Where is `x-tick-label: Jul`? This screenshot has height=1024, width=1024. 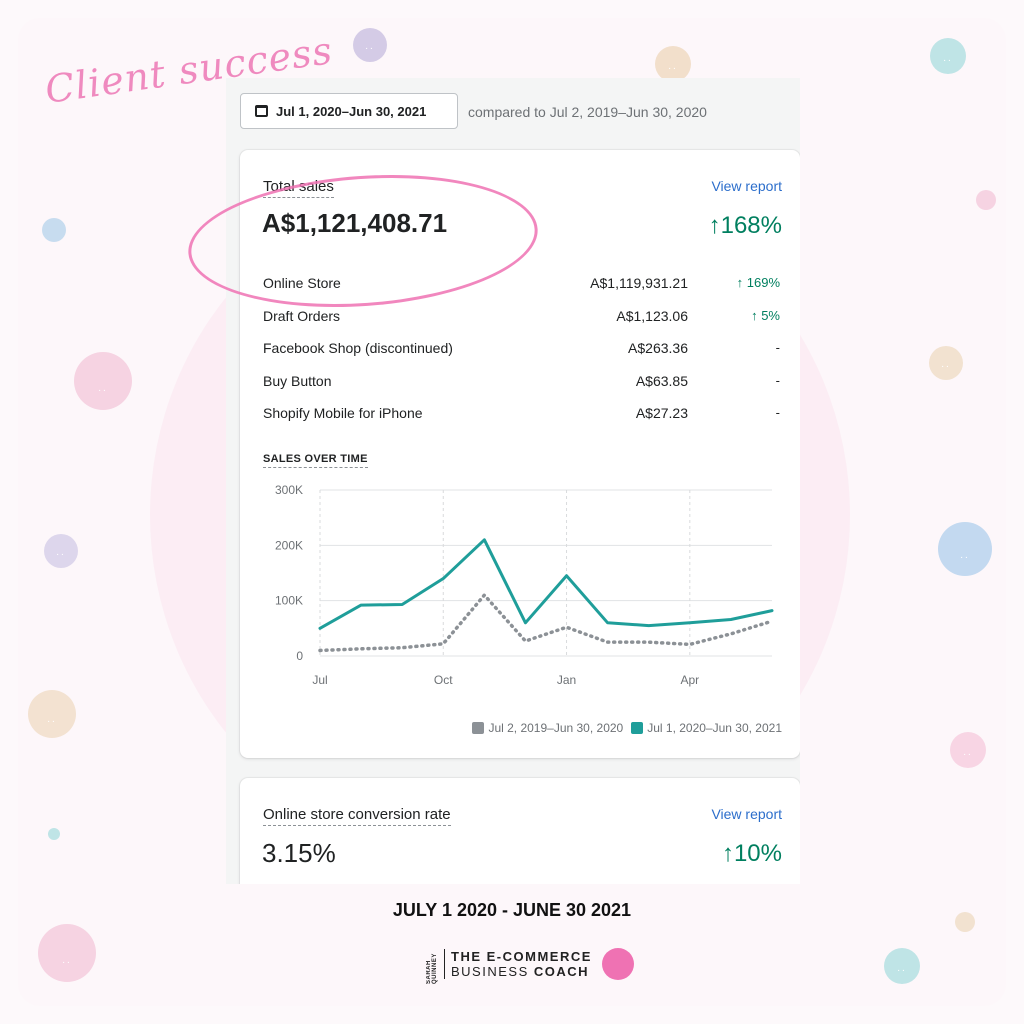 x-tick-label: Jul is located at coordinates (319, 680).